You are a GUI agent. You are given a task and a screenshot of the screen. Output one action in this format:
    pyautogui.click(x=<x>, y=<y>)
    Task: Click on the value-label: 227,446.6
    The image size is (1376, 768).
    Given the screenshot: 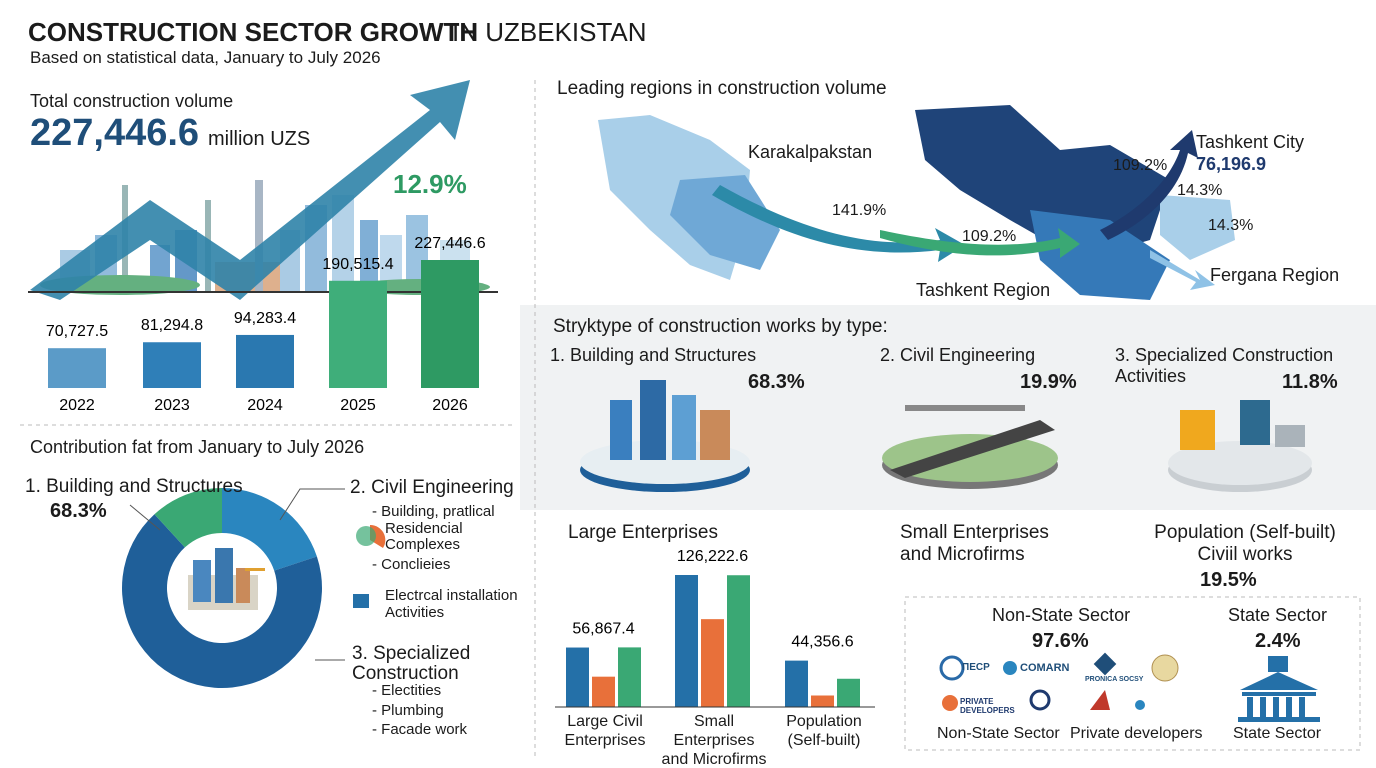 What is the action you would take?
    pyautogui.click(x=449, y=243)
    